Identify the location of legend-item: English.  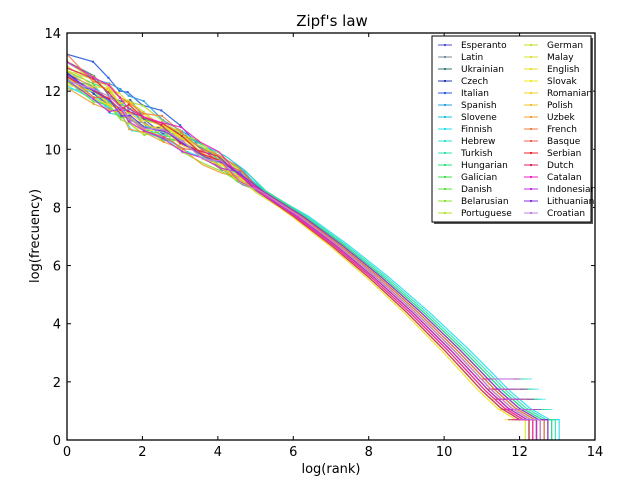
(552, 70).